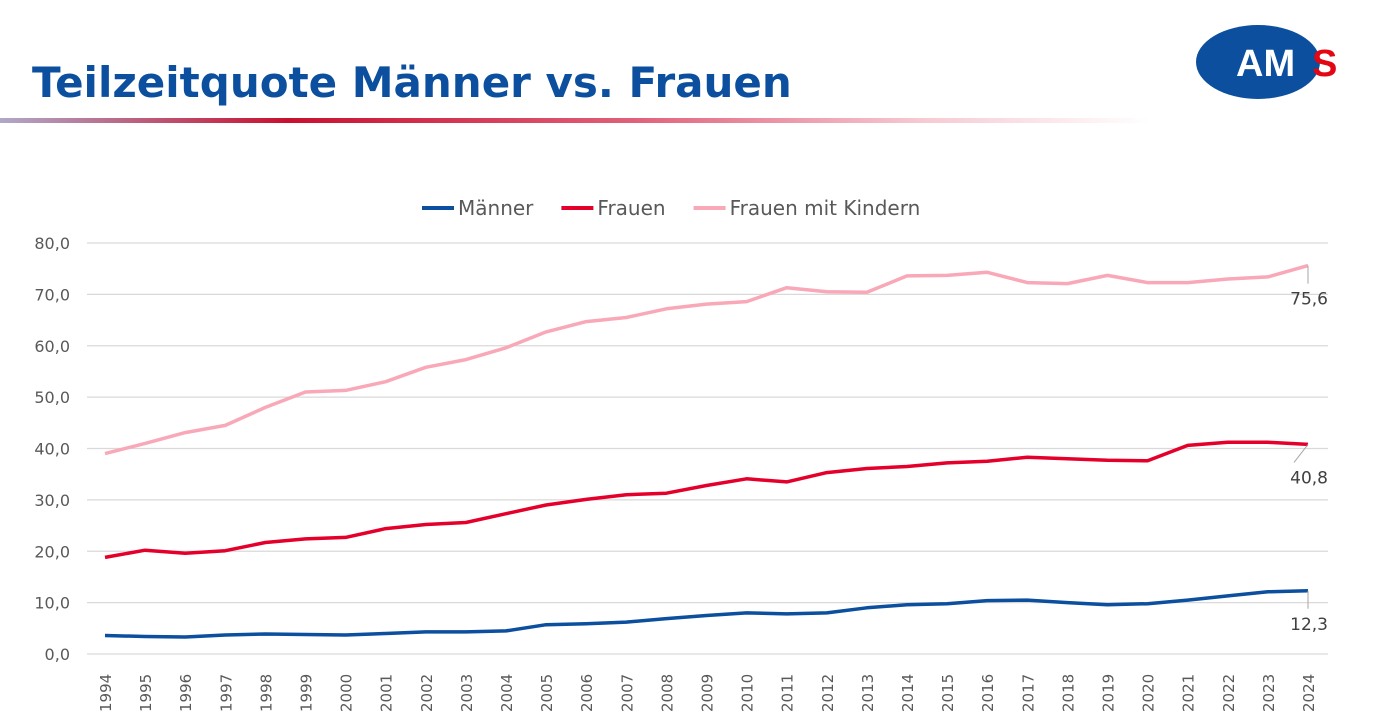 The width and height of the screenshot is (1382, 726). Describe the element at coordinates (52, 449) in the screenshot. I see `y-tick-label: 40,0` at that location.